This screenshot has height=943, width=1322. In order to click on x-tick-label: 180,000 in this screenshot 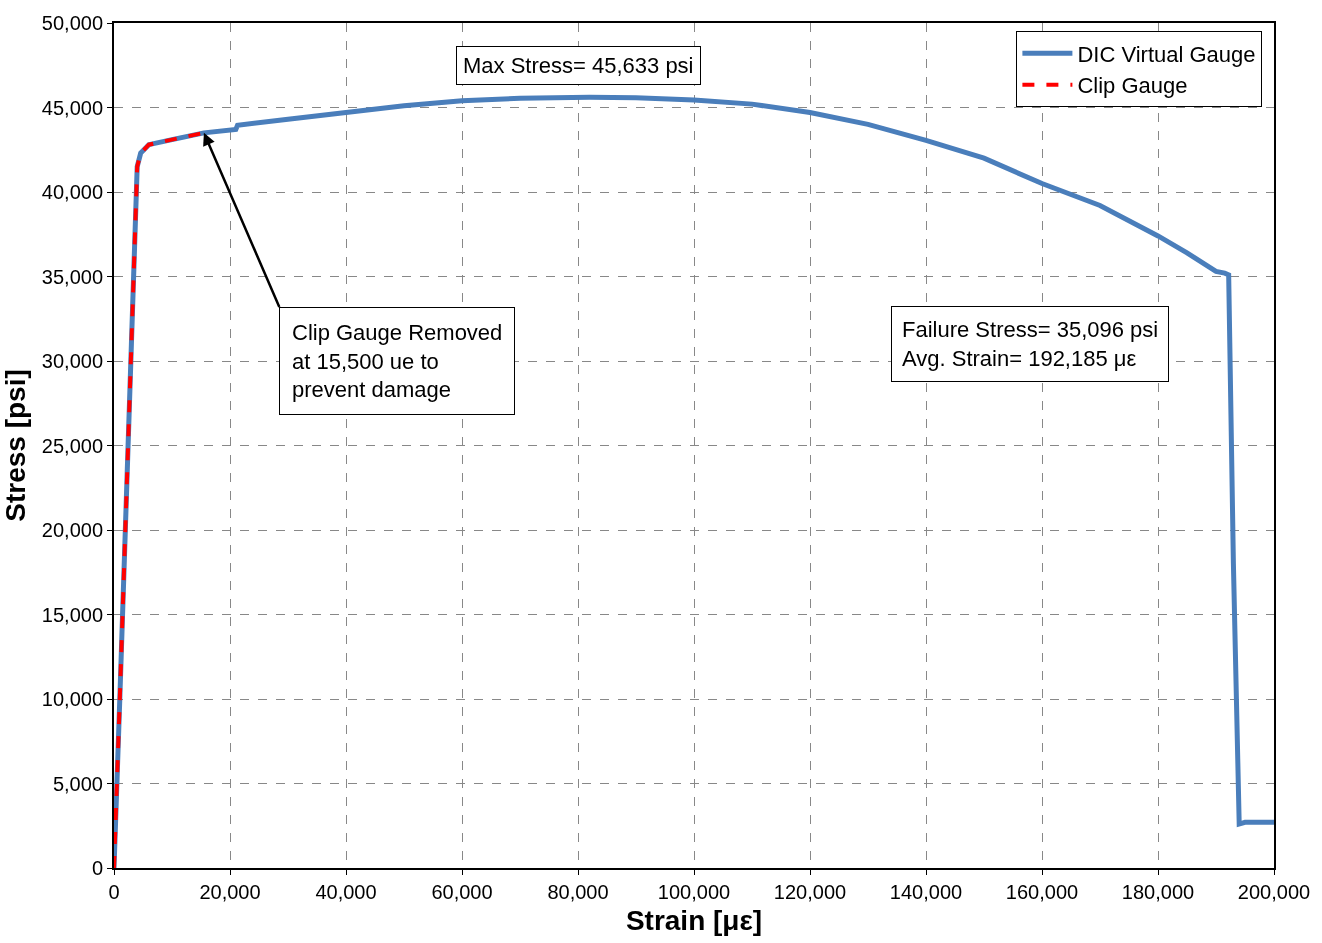, I will do `click(1158, 892)`.